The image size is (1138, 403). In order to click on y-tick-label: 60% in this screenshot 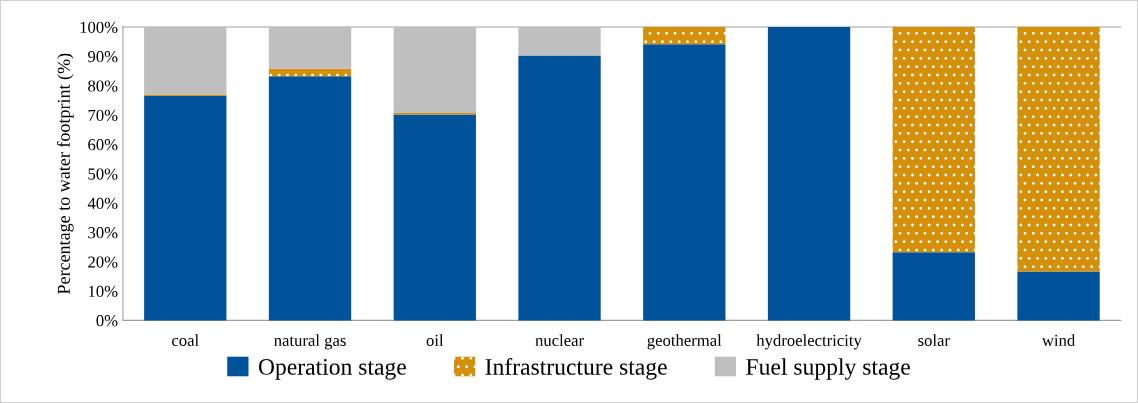, I will do `click(103, 145)`.